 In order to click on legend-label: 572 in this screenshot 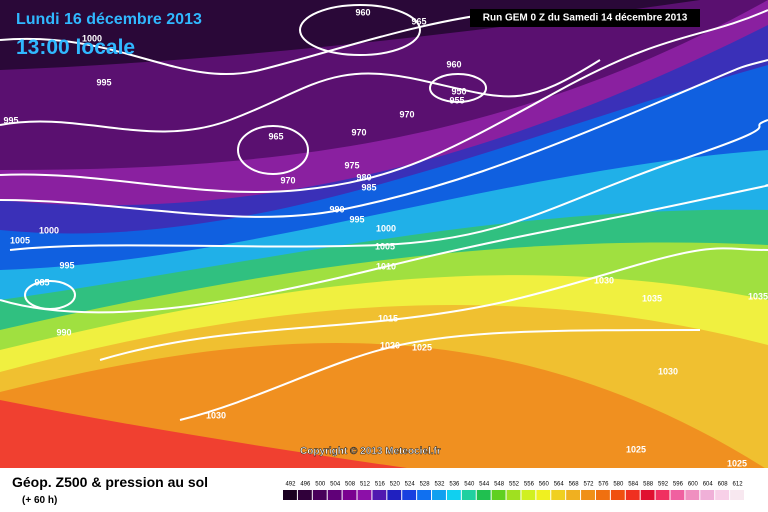, I will do `click(589, 485)`.